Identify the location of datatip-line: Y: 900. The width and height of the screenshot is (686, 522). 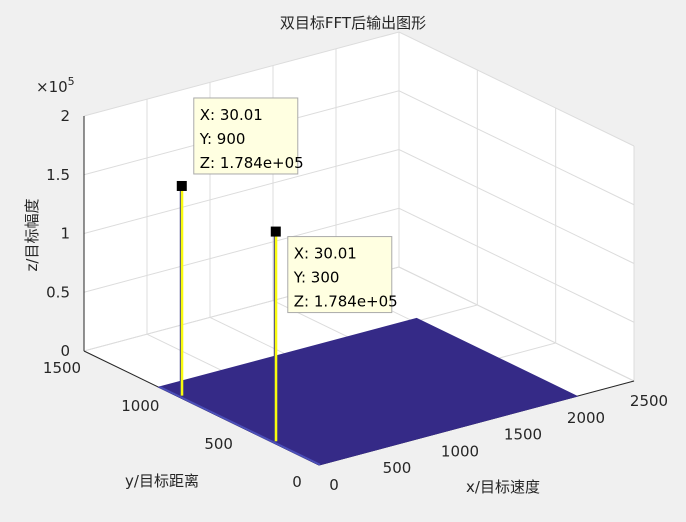
(222, 139).